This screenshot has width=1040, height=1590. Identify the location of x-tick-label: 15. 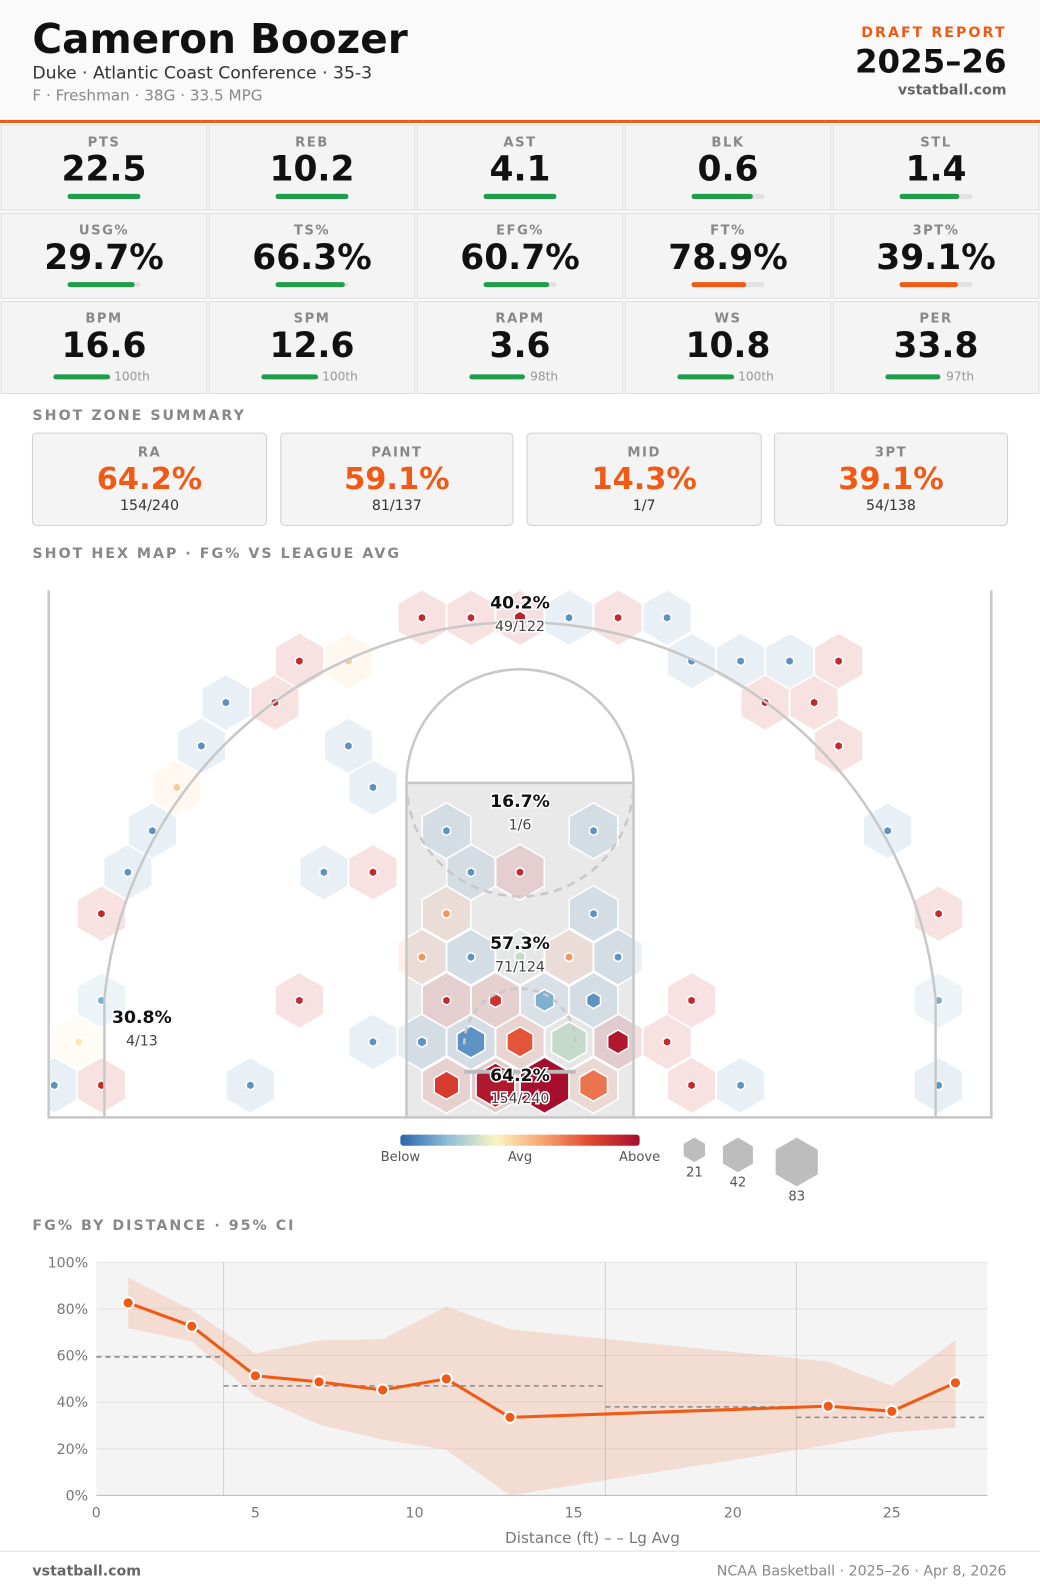
(574, 1514).